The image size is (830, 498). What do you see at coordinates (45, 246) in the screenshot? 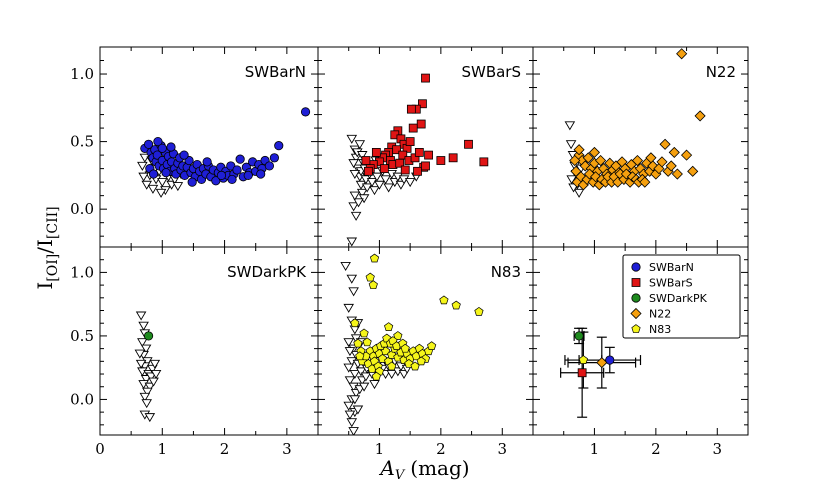
I see `y-axis-label-part-2: /I` at bounding box center [45, 246].